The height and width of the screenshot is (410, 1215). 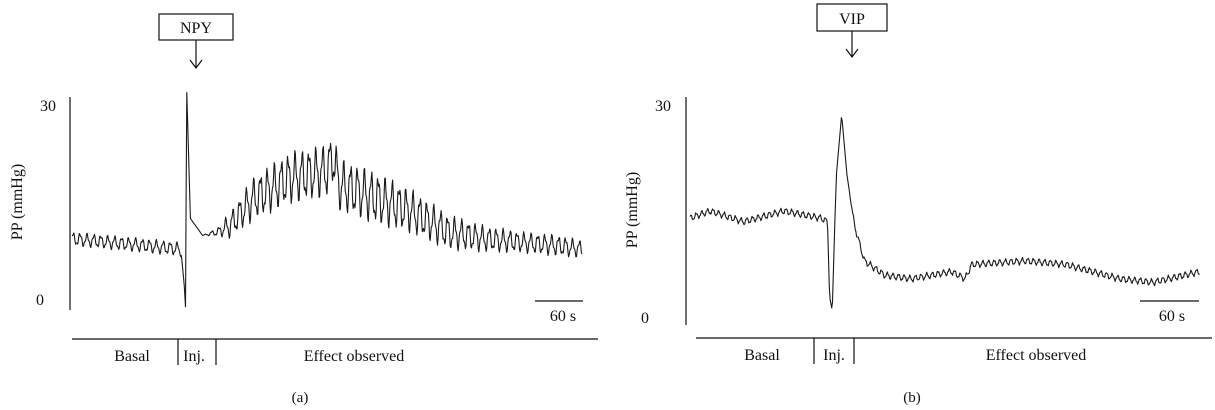 What do you see at coordinates (354, 356) in the screenshot?
I see `phase-effect-a: Effect observed` at bounding box center [354, 356].